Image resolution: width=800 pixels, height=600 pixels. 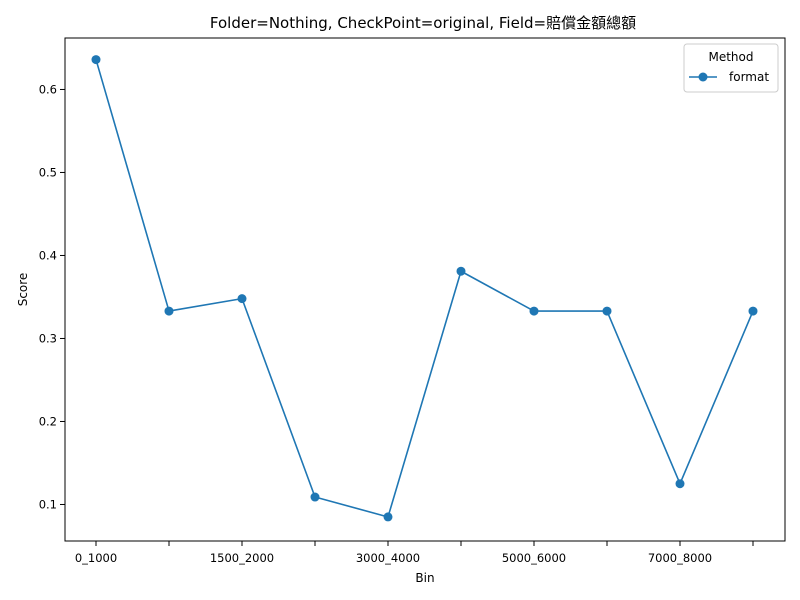 I want to click on legend-entry-label: format, so click(x=749, y=77).